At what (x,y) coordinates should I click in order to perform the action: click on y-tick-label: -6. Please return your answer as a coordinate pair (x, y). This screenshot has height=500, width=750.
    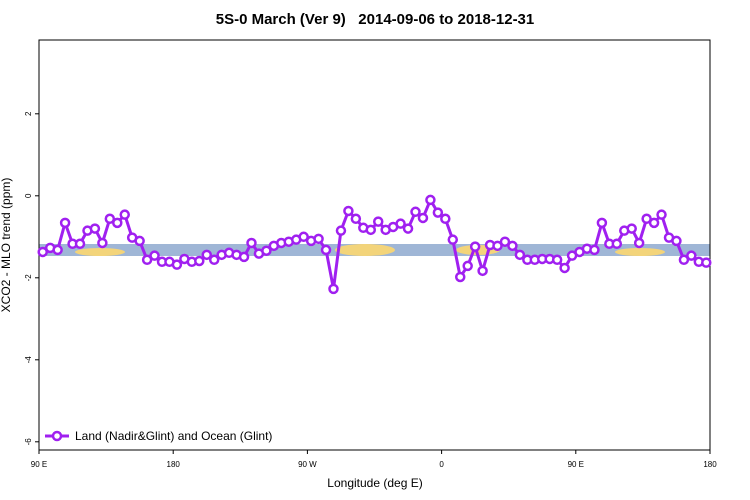
    Looking at the image, I should click on (28, 442).